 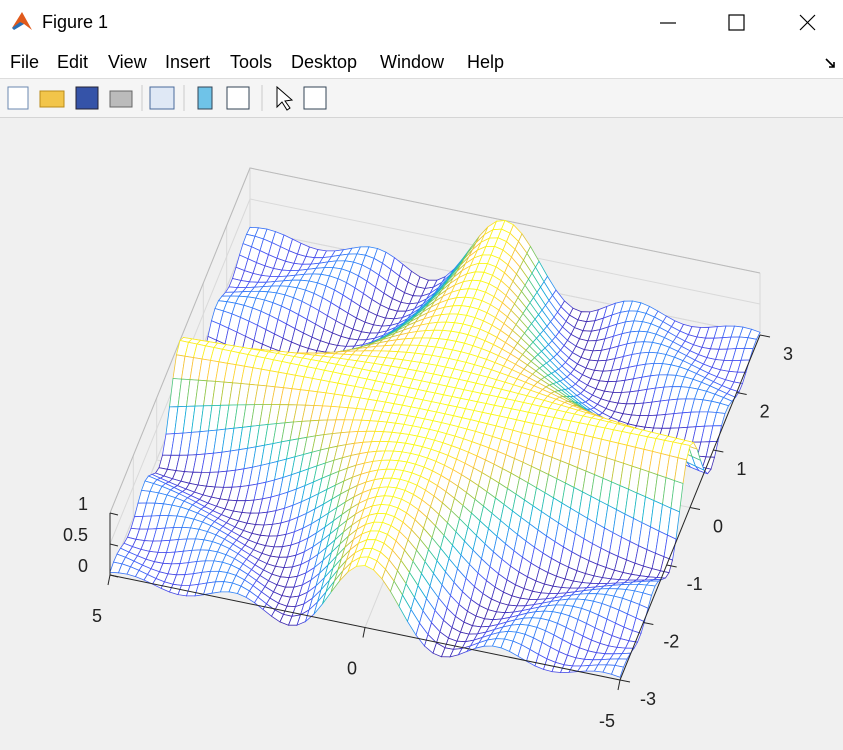 What do you see at coordinates (162, 98) in the screenshot?
I see `link-icon` at bounding box center [162, 98].